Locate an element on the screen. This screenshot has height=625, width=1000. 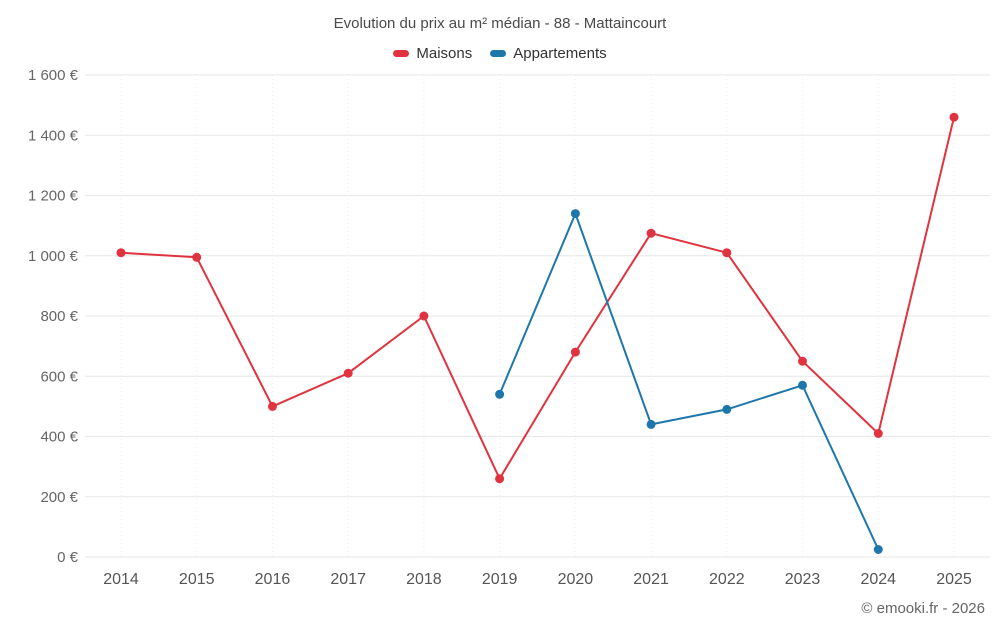
legend-marker-appartements is located at coordinates (498, 53).